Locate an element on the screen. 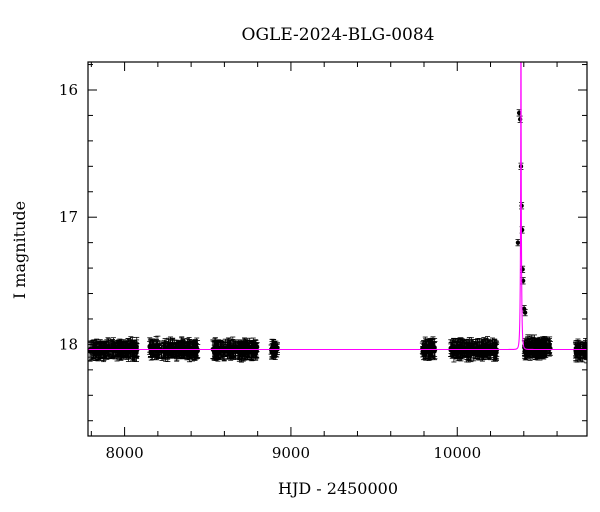  y-tick-label: 16 is located at coordinates (68, 90).